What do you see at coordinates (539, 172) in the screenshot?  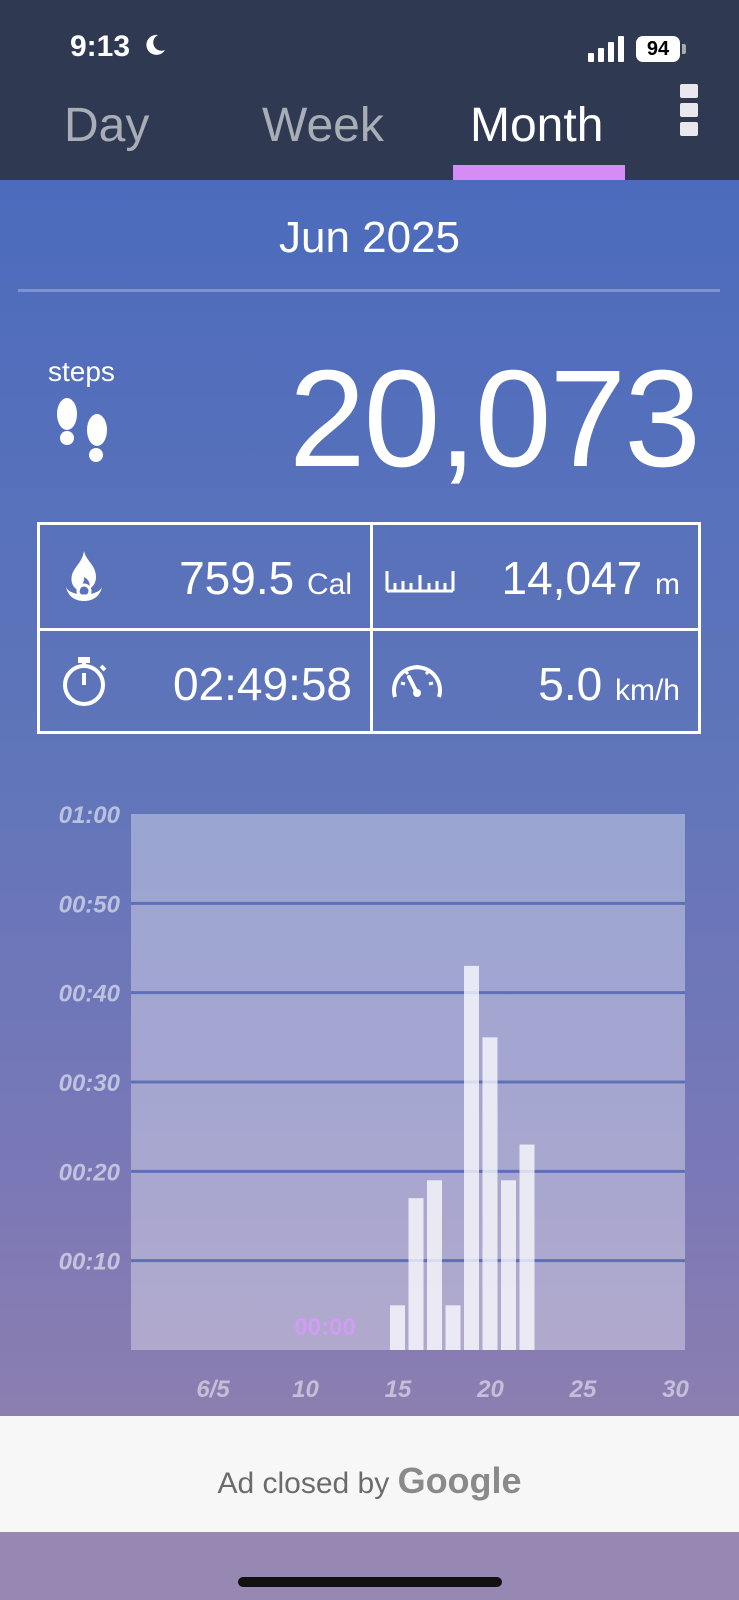 I see `active-tab-indicator` at bounding box center [539, 172].